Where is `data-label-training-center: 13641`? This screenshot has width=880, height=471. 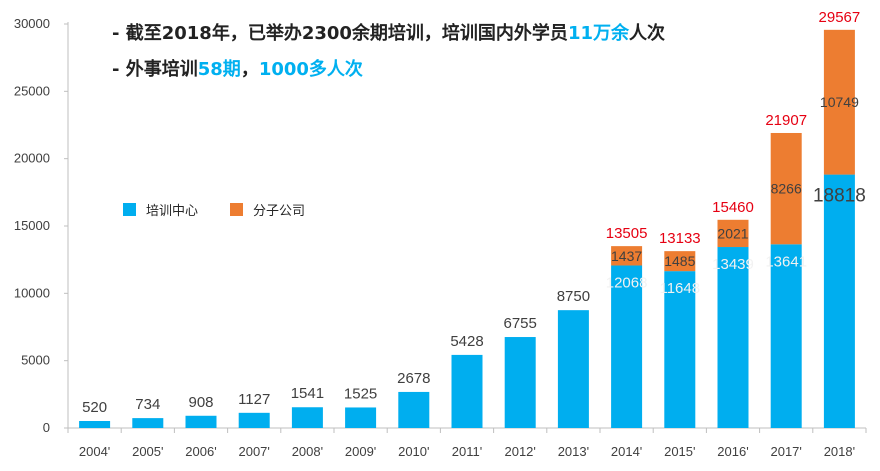 data-label-training-center: 13641 is located at coordinates (786, 261).